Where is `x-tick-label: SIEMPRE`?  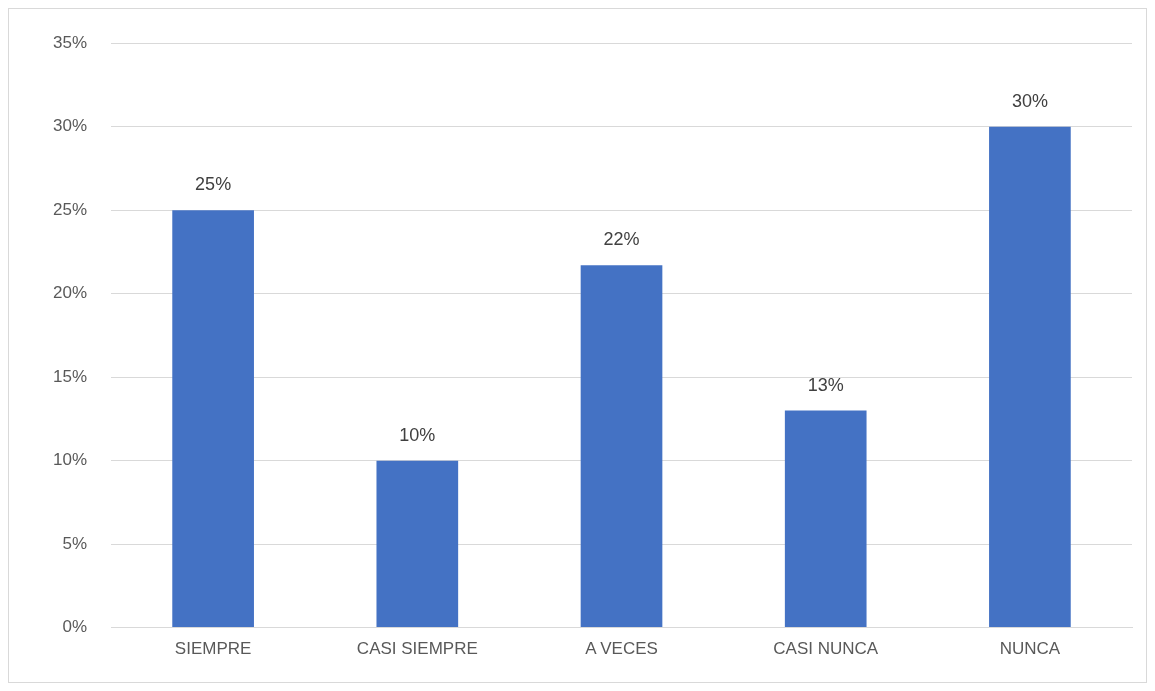
x-tick-label: SIEMPRE is located at coordinates (213, 649).